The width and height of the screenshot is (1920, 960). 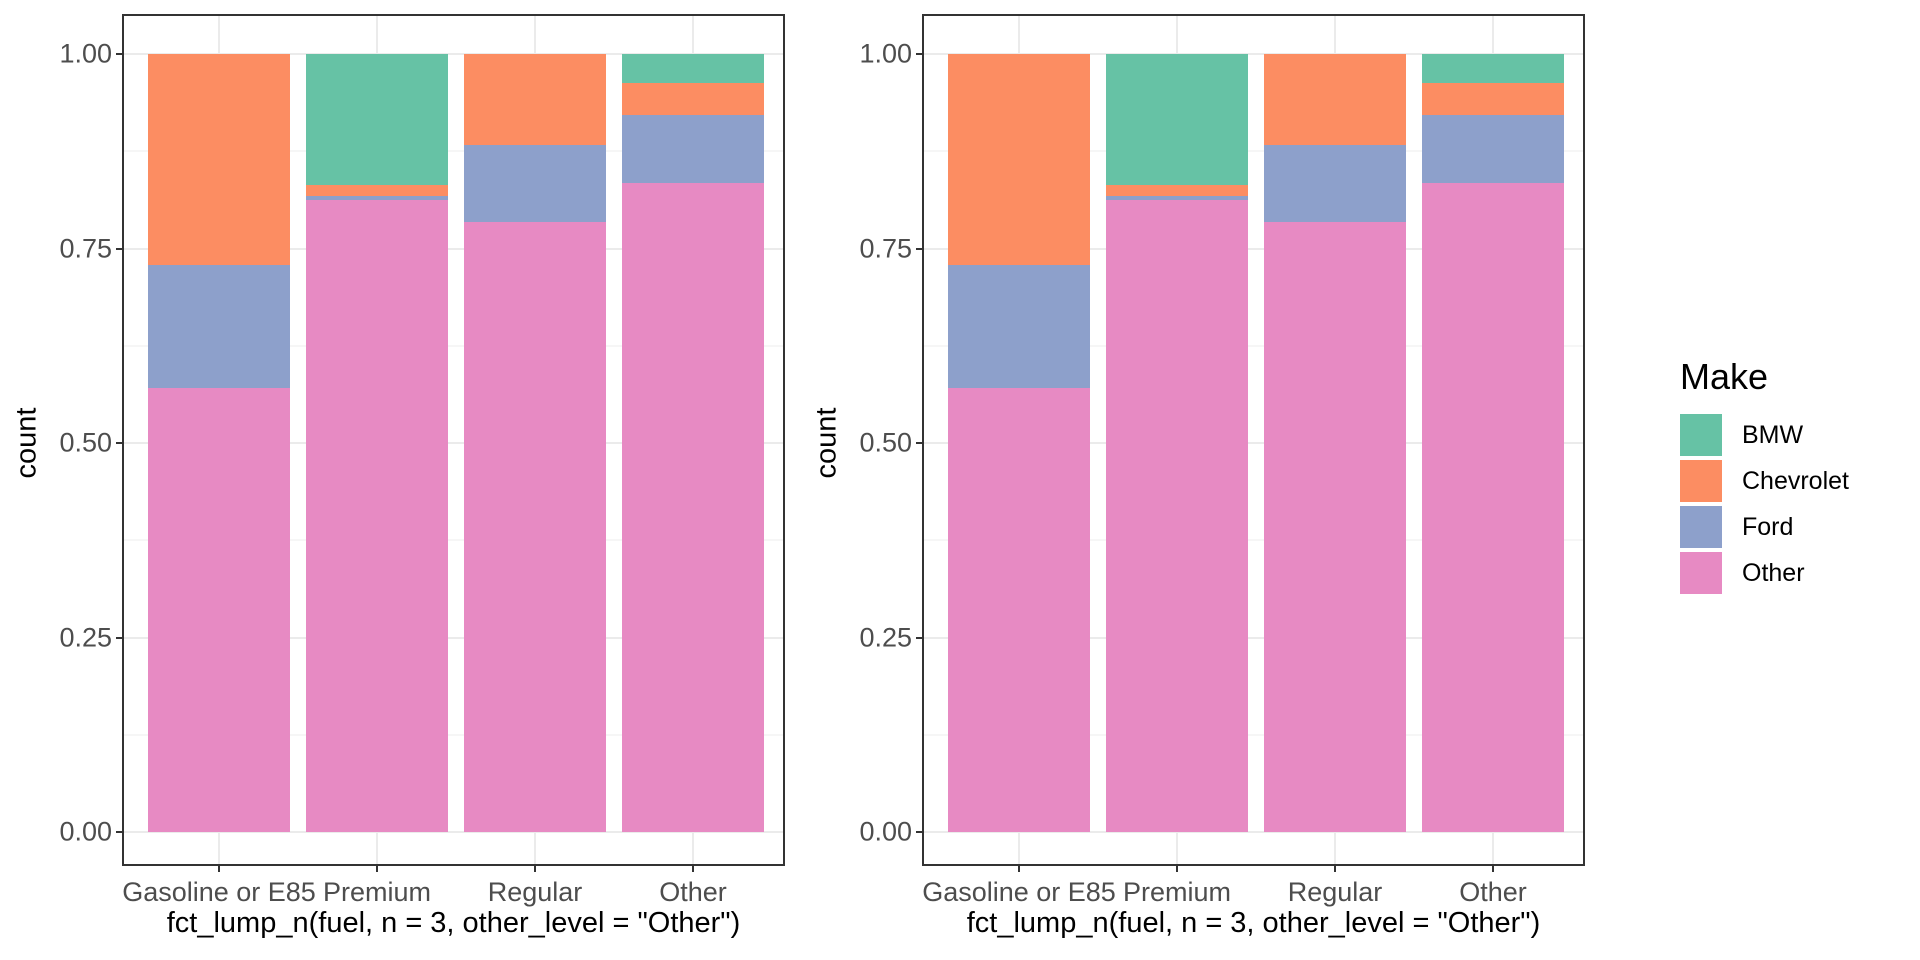 What do you see at coordinates (1724, 376) in the screenshot?
I see `legend-title: Make` at bounding box center [1724, 376].